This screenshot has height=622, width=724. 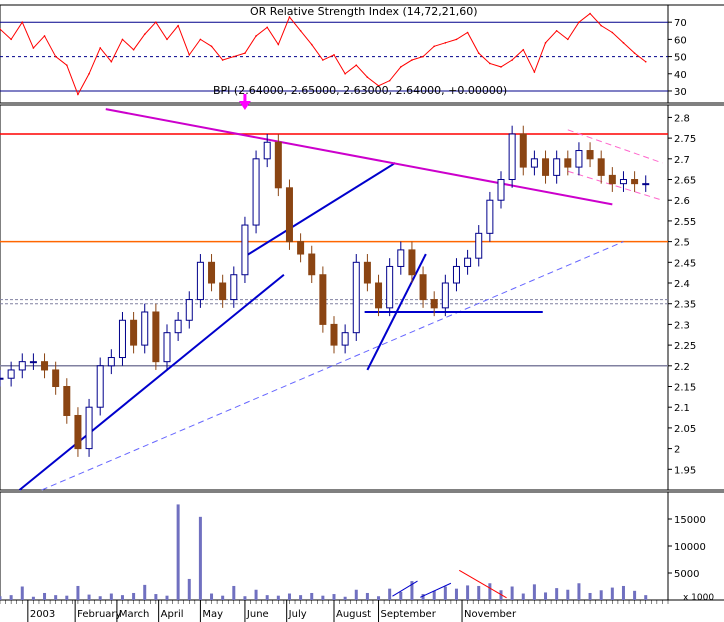 What do you see at coordinates (690, 520) in the screenshot?
I see `volume-tick-label: 15000` at bounding box center [690, 520].